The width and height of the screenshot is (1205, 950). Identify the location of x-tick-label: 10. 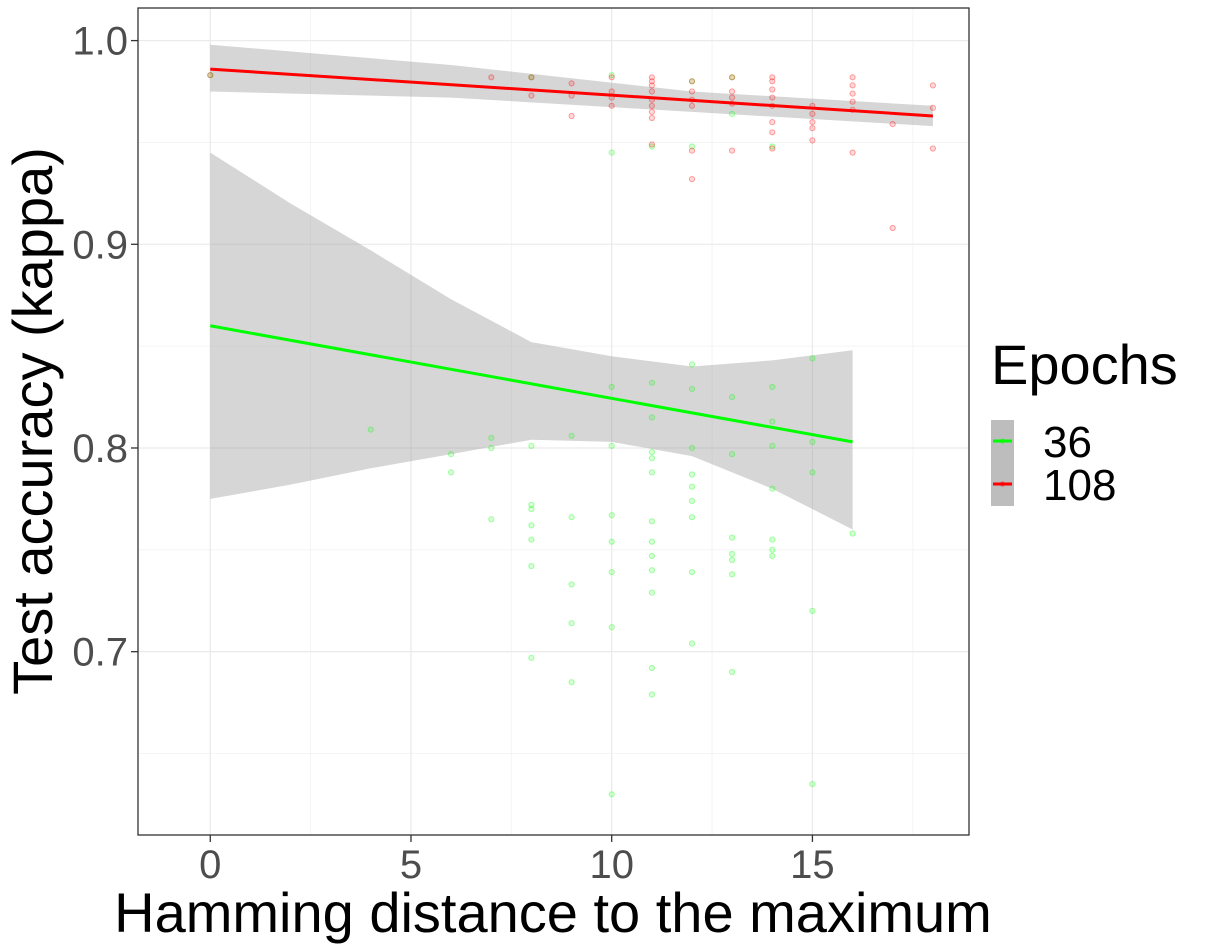
(611, 865).